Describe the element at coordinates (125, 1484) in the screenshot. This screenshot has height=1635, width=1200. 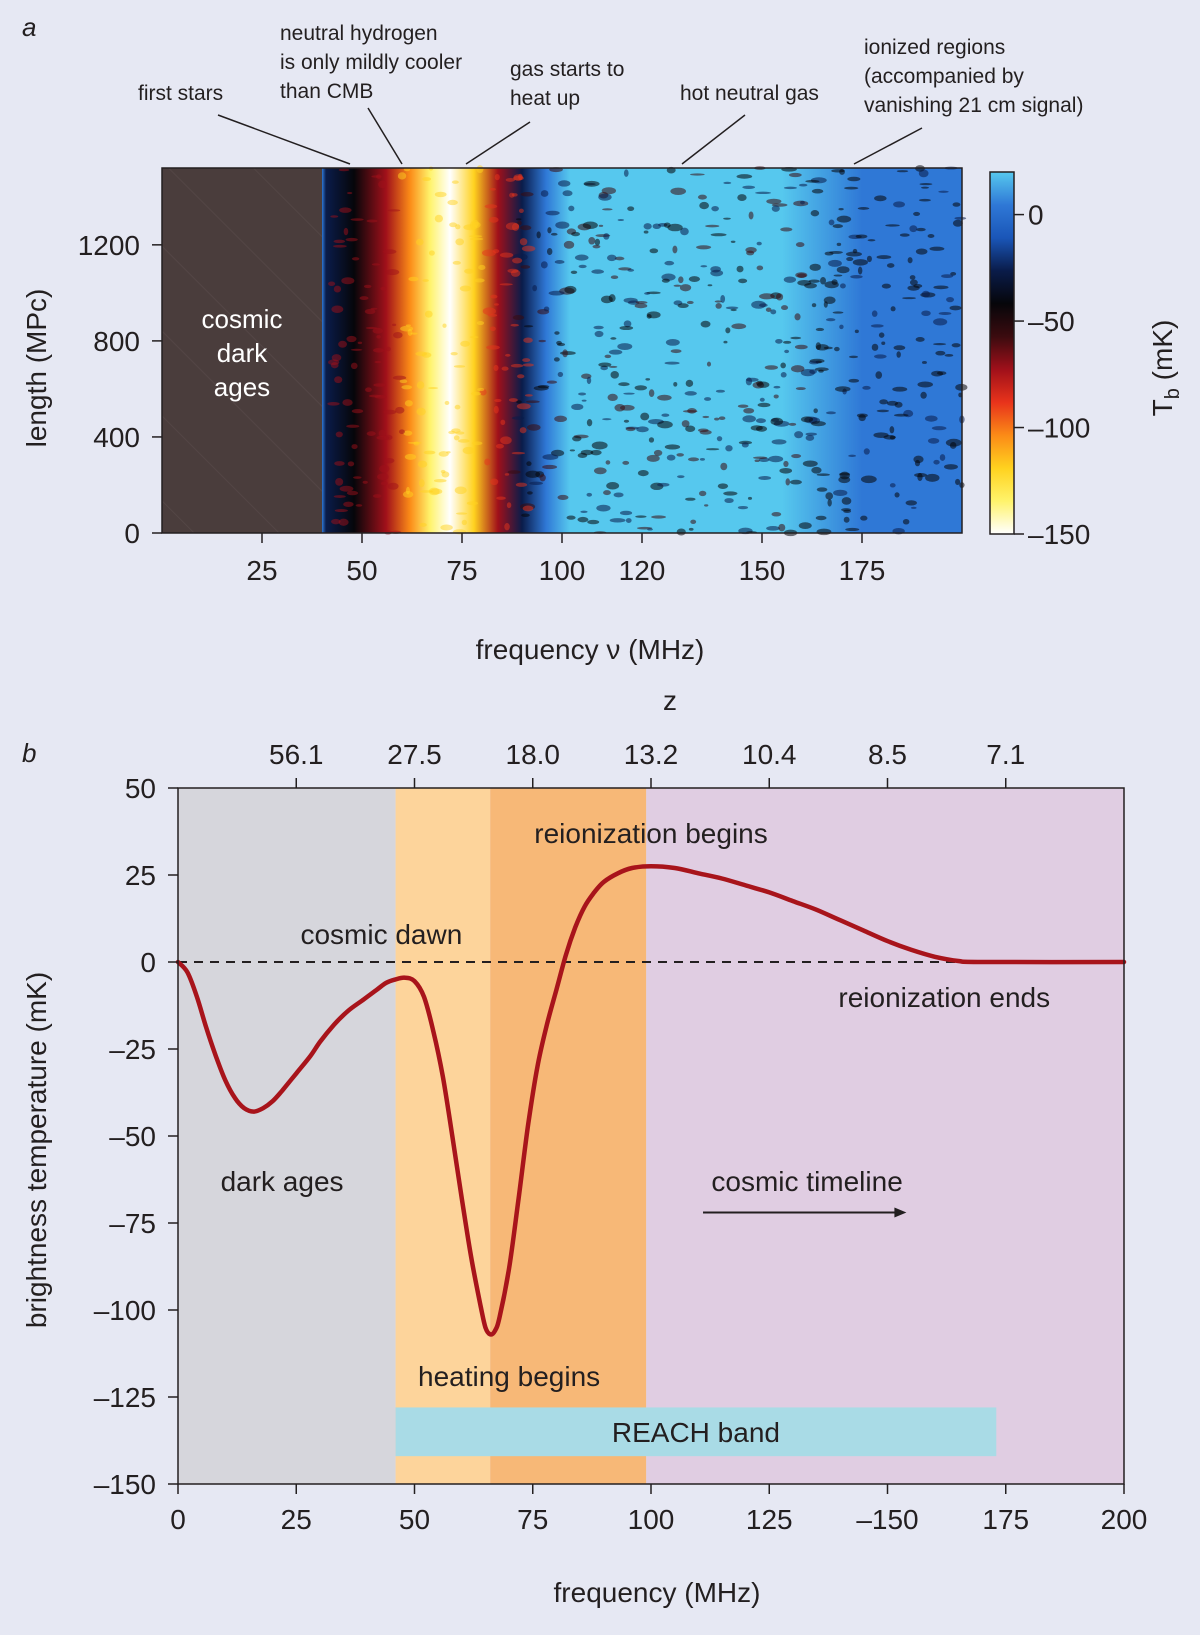
I see `plot-y-tick-label: –150` at that location.